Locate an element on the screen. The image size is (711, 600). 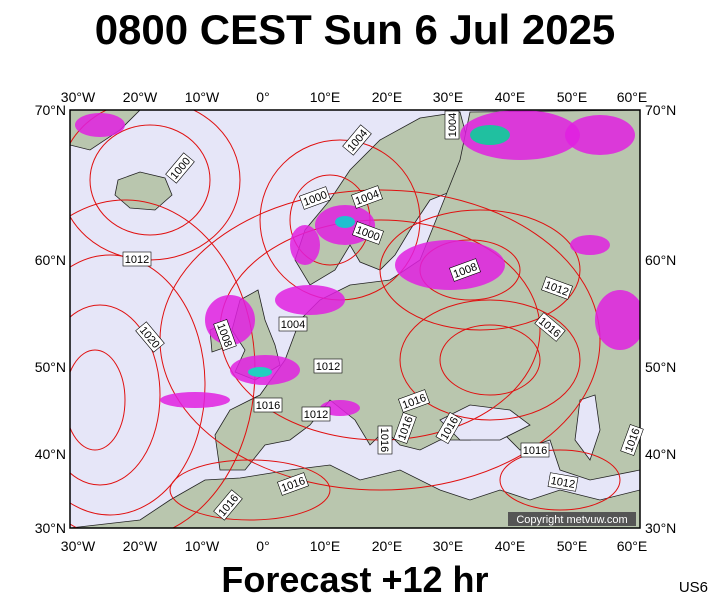
forecast: Forecast +12 hr is located at coordinates (354, 579).